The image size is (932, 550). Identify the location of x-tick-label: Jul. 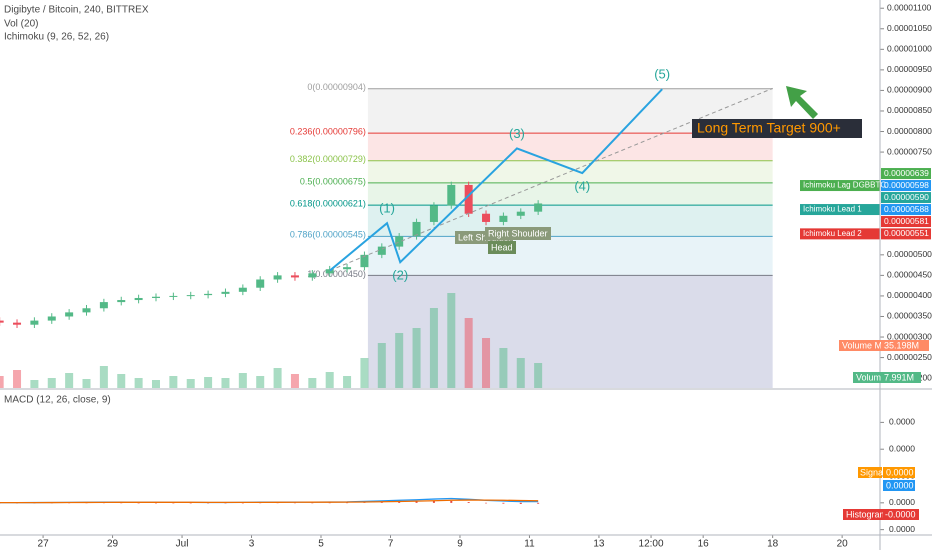
(182, 544).